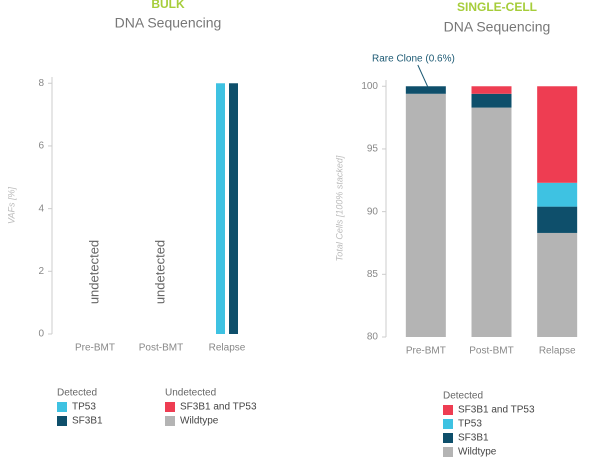 Image resolution: width=600 pixels, height=458 pixels. What do you see at coordinates (41, 208) in the screenshot?
I see `y-tick-label: 4` at bounding box center [41, 208].